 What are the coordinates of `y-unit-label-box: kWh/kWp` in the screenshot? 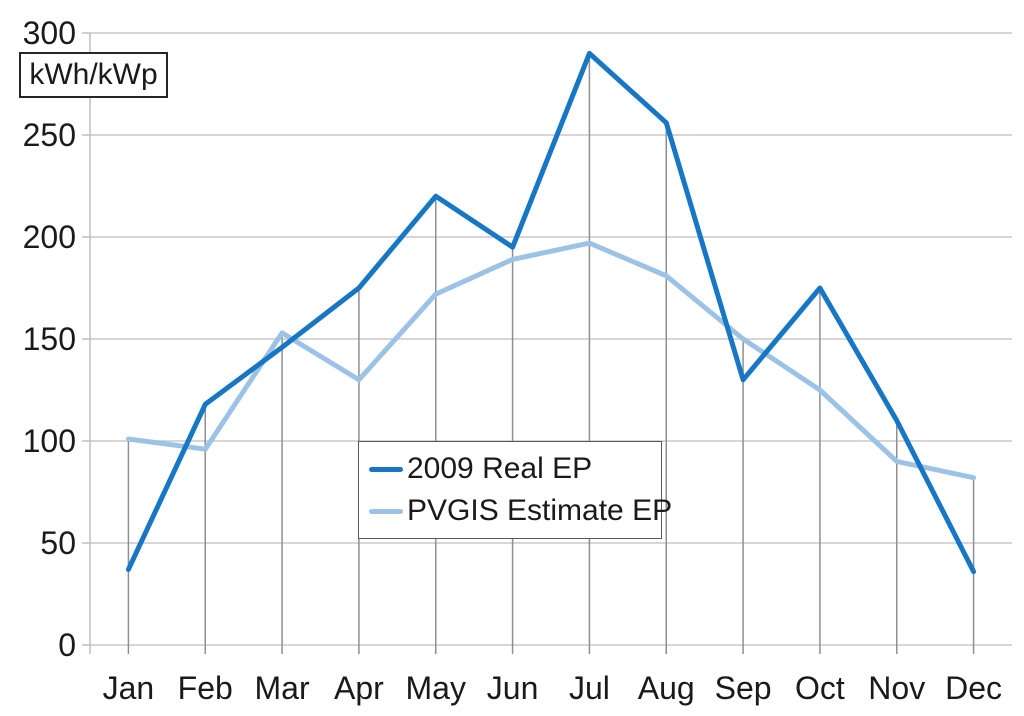 It's located at (93, 75).